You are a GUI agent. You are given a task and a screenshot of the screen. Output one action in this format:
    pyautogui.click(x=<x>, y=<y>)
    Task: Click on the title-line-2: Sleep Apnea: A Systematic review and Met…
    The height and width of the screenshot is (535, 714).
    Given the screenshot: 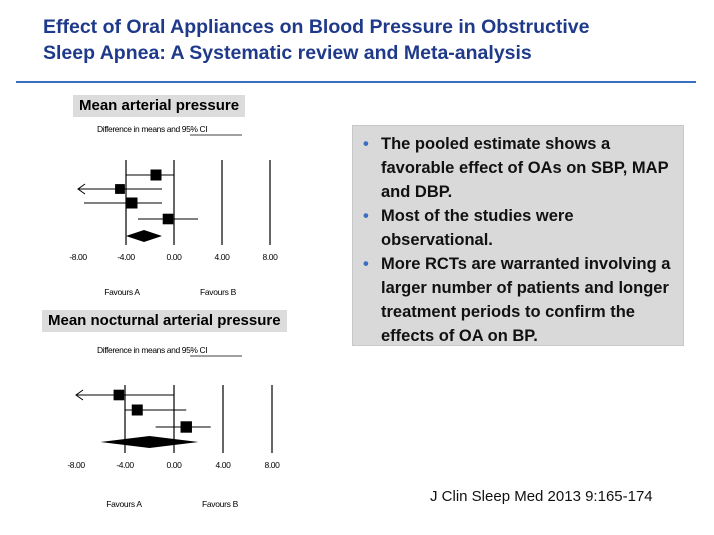 What is the action you would take?
    pyautogui.click(x=287, y=53)
    